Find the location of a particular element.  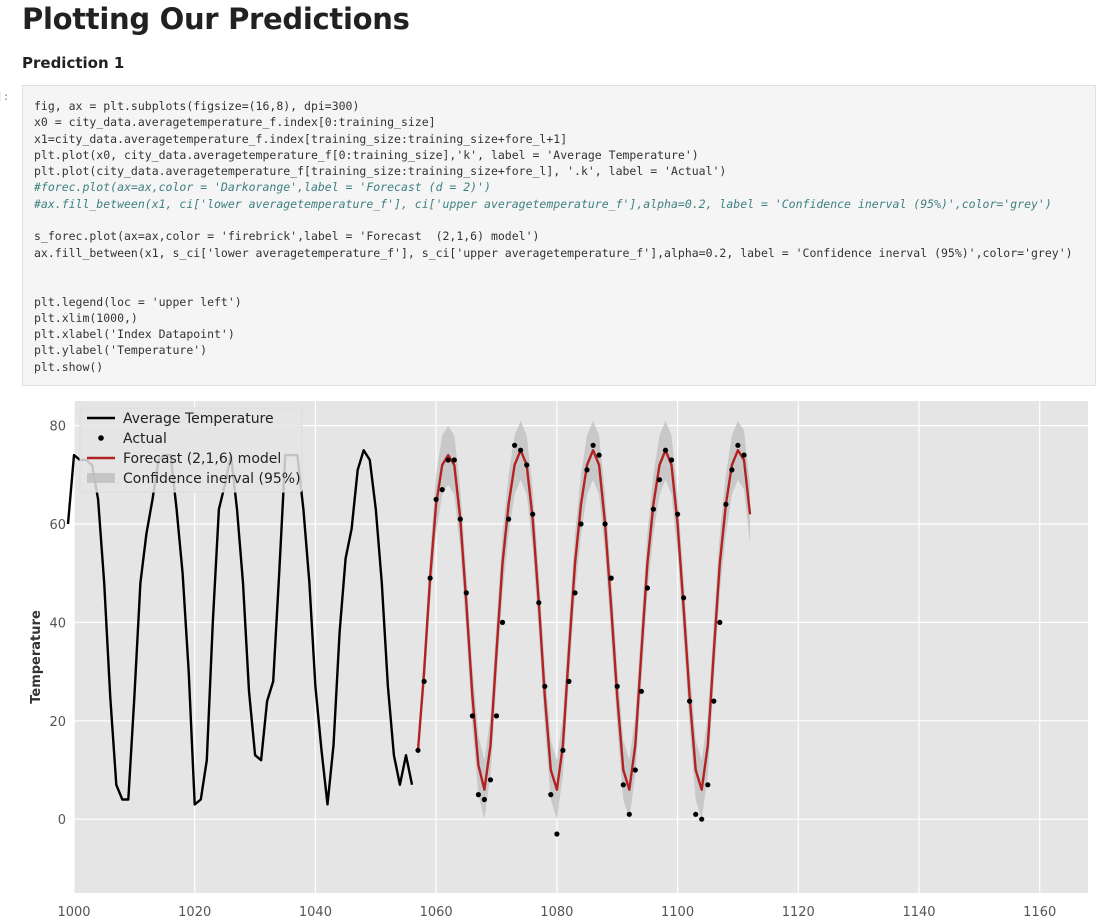

page-title: Plotting Our Predictions is located at coordinates (216, 19).